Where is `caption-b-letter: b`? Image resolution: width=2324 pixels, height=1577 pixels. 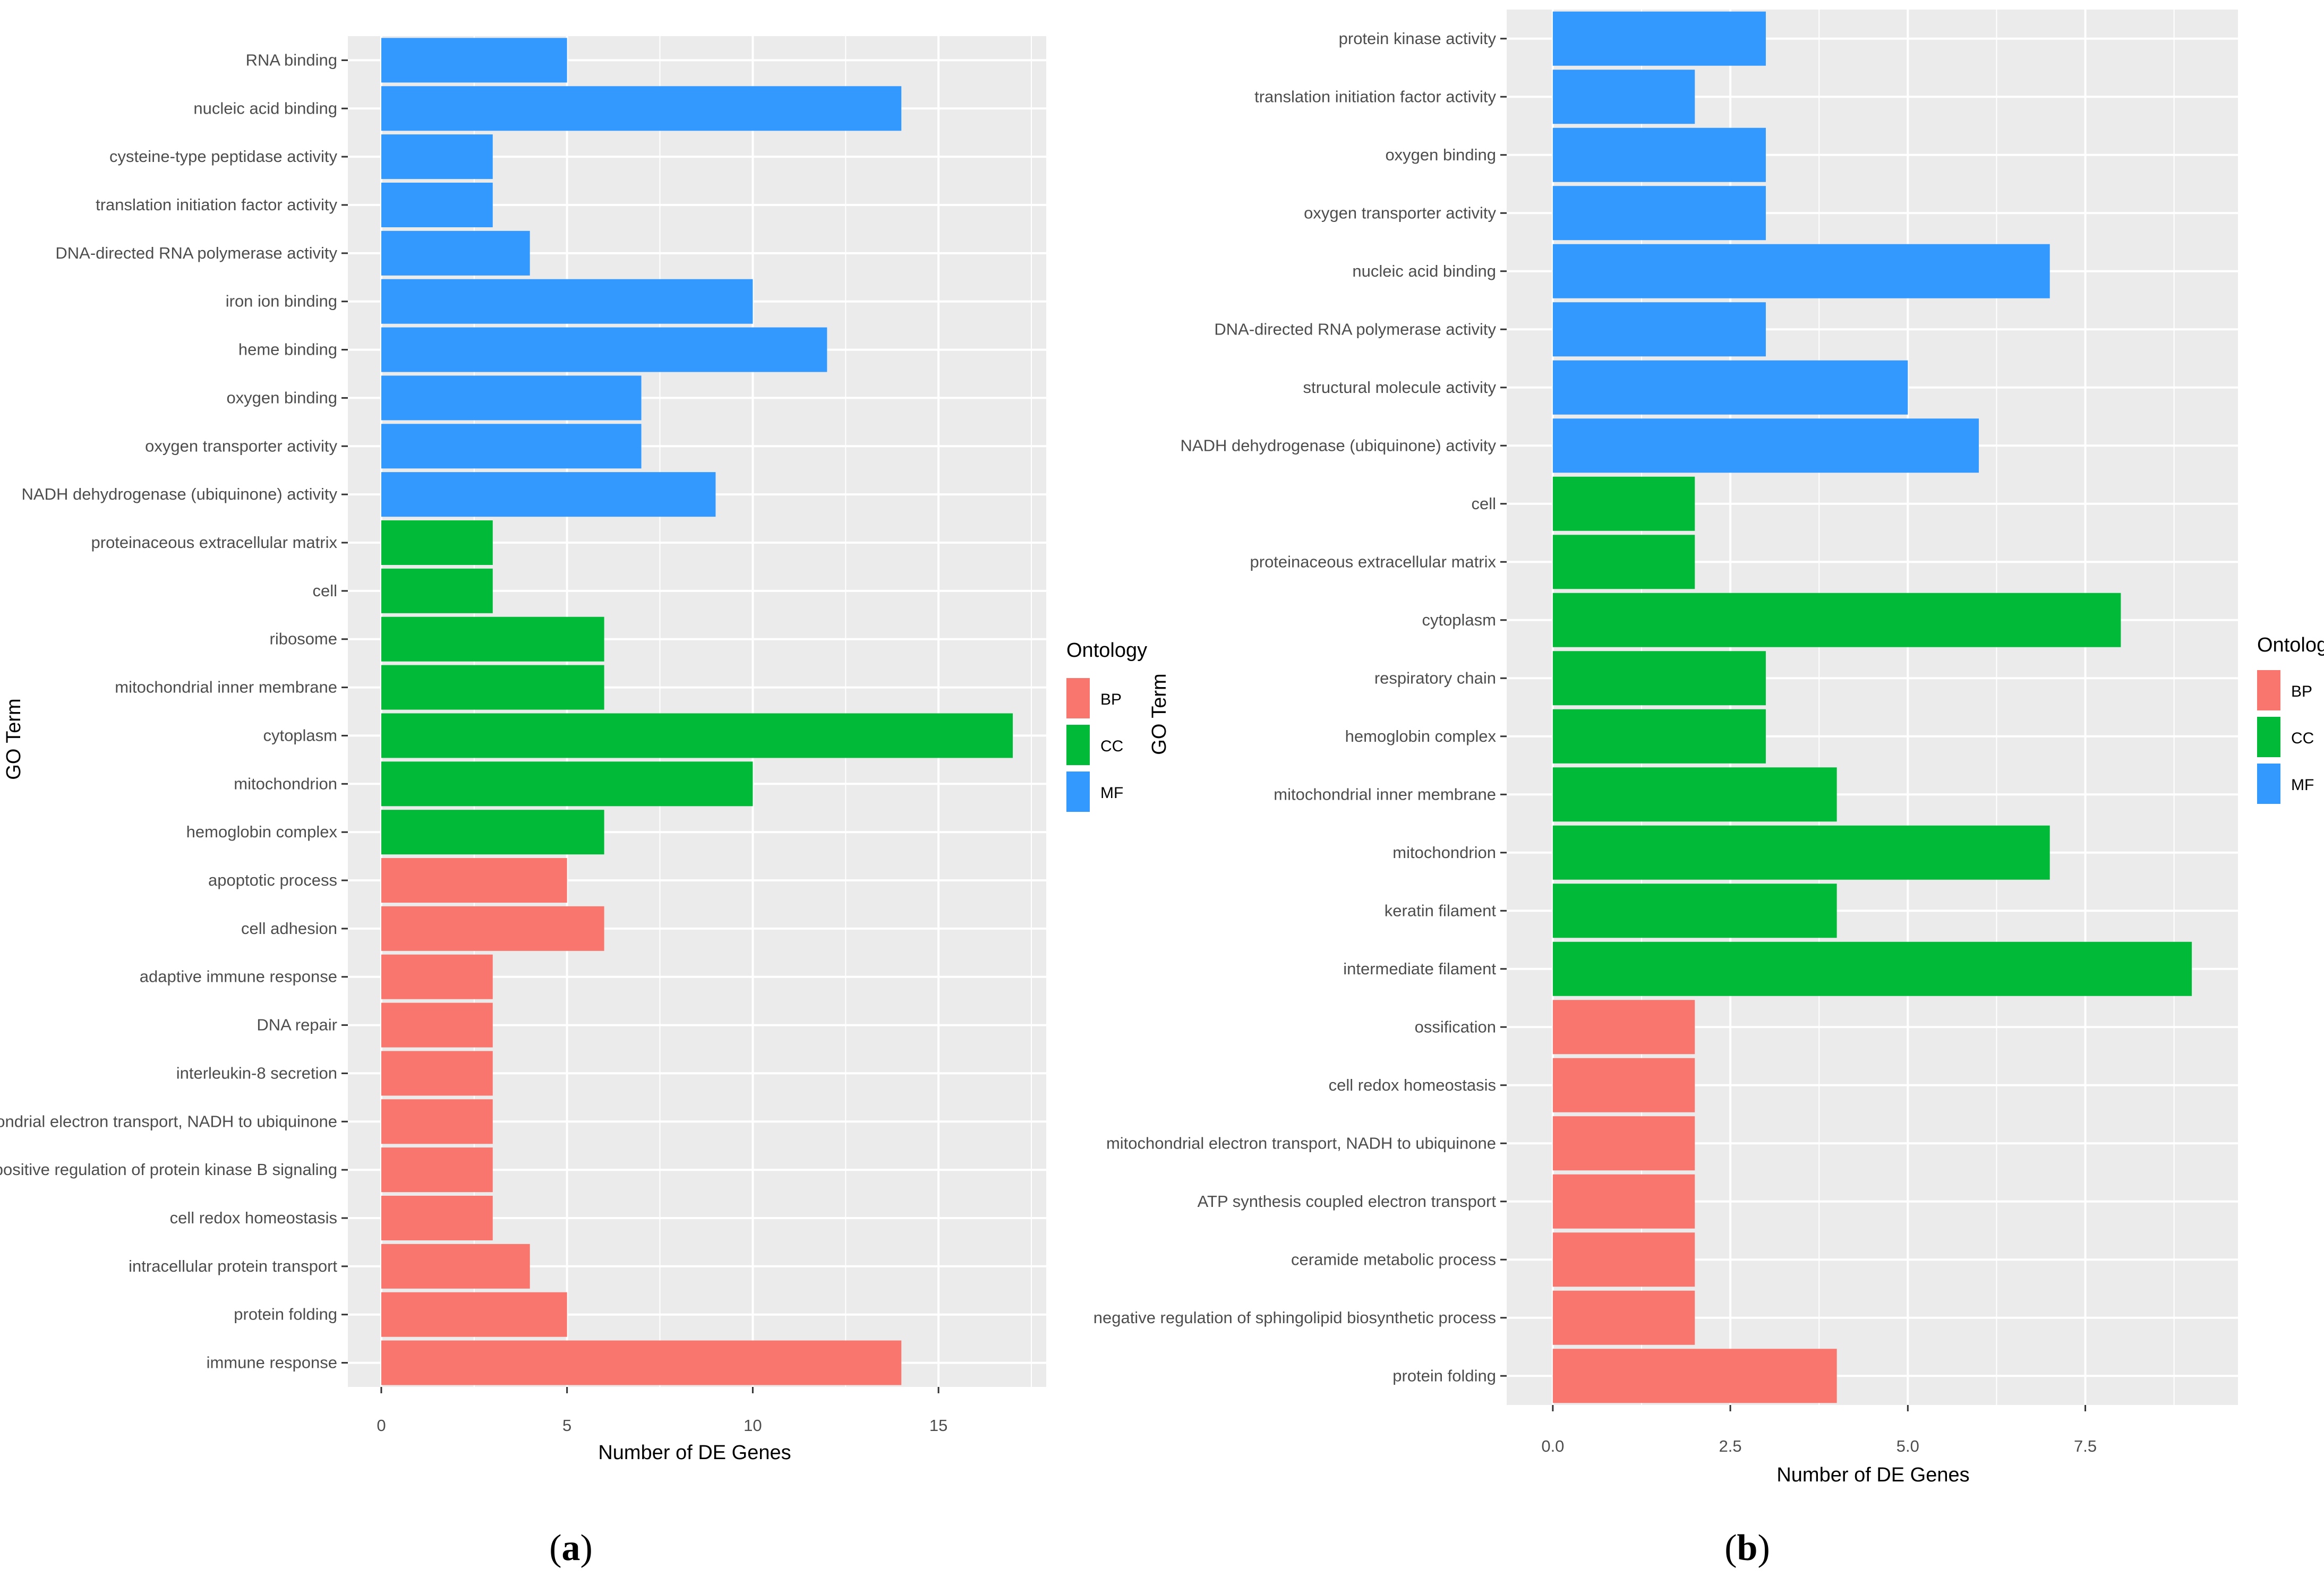 caption-b-letter: b is located at coordinates (1747, 1548).